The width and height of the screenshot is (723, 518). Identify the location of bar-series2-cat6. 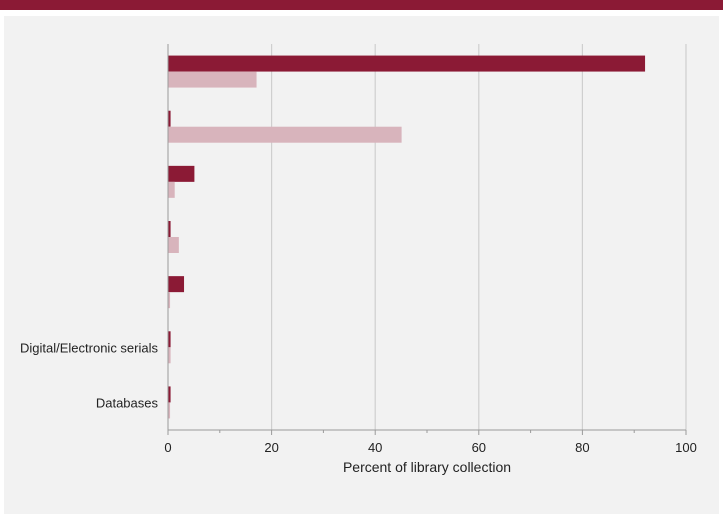
(169, 355).